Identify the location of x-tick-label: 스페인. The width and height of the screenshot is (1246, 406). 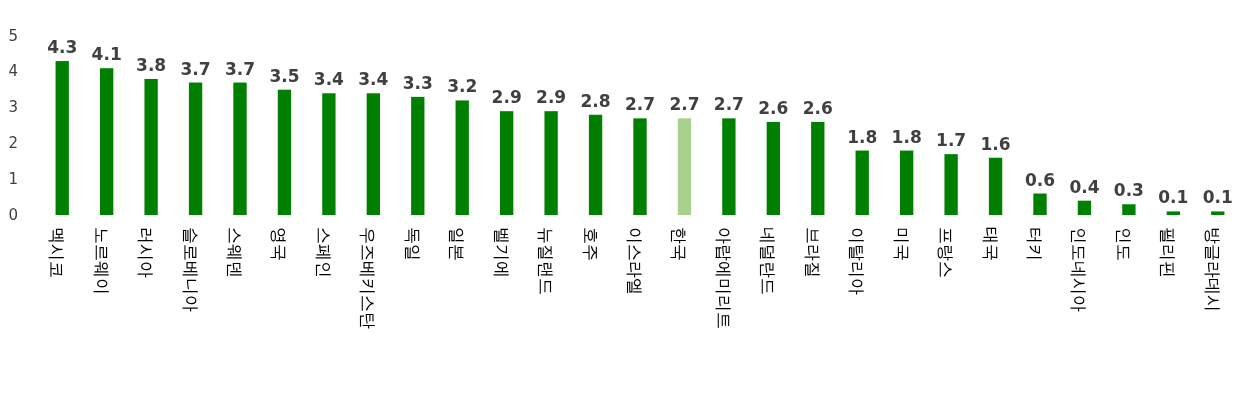
(323, 252).